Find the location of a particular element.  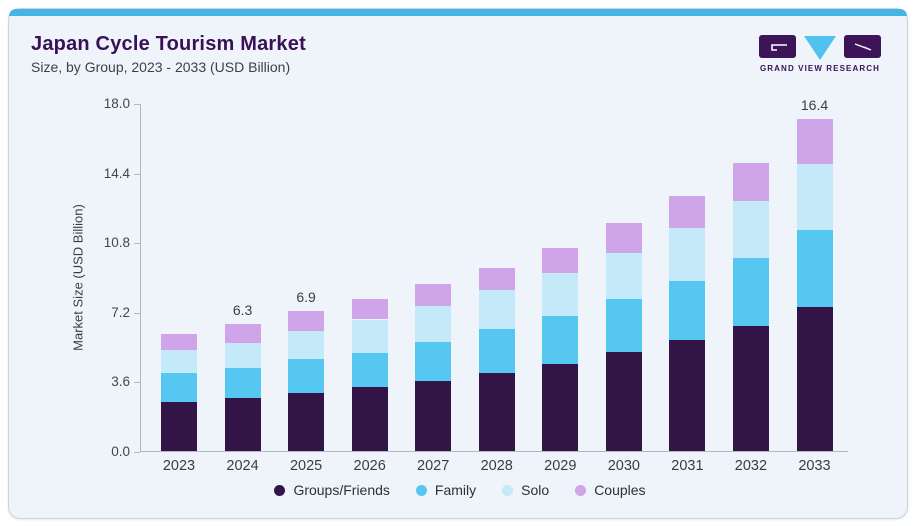

logo-glyphs is located at coordinates (820, 47).